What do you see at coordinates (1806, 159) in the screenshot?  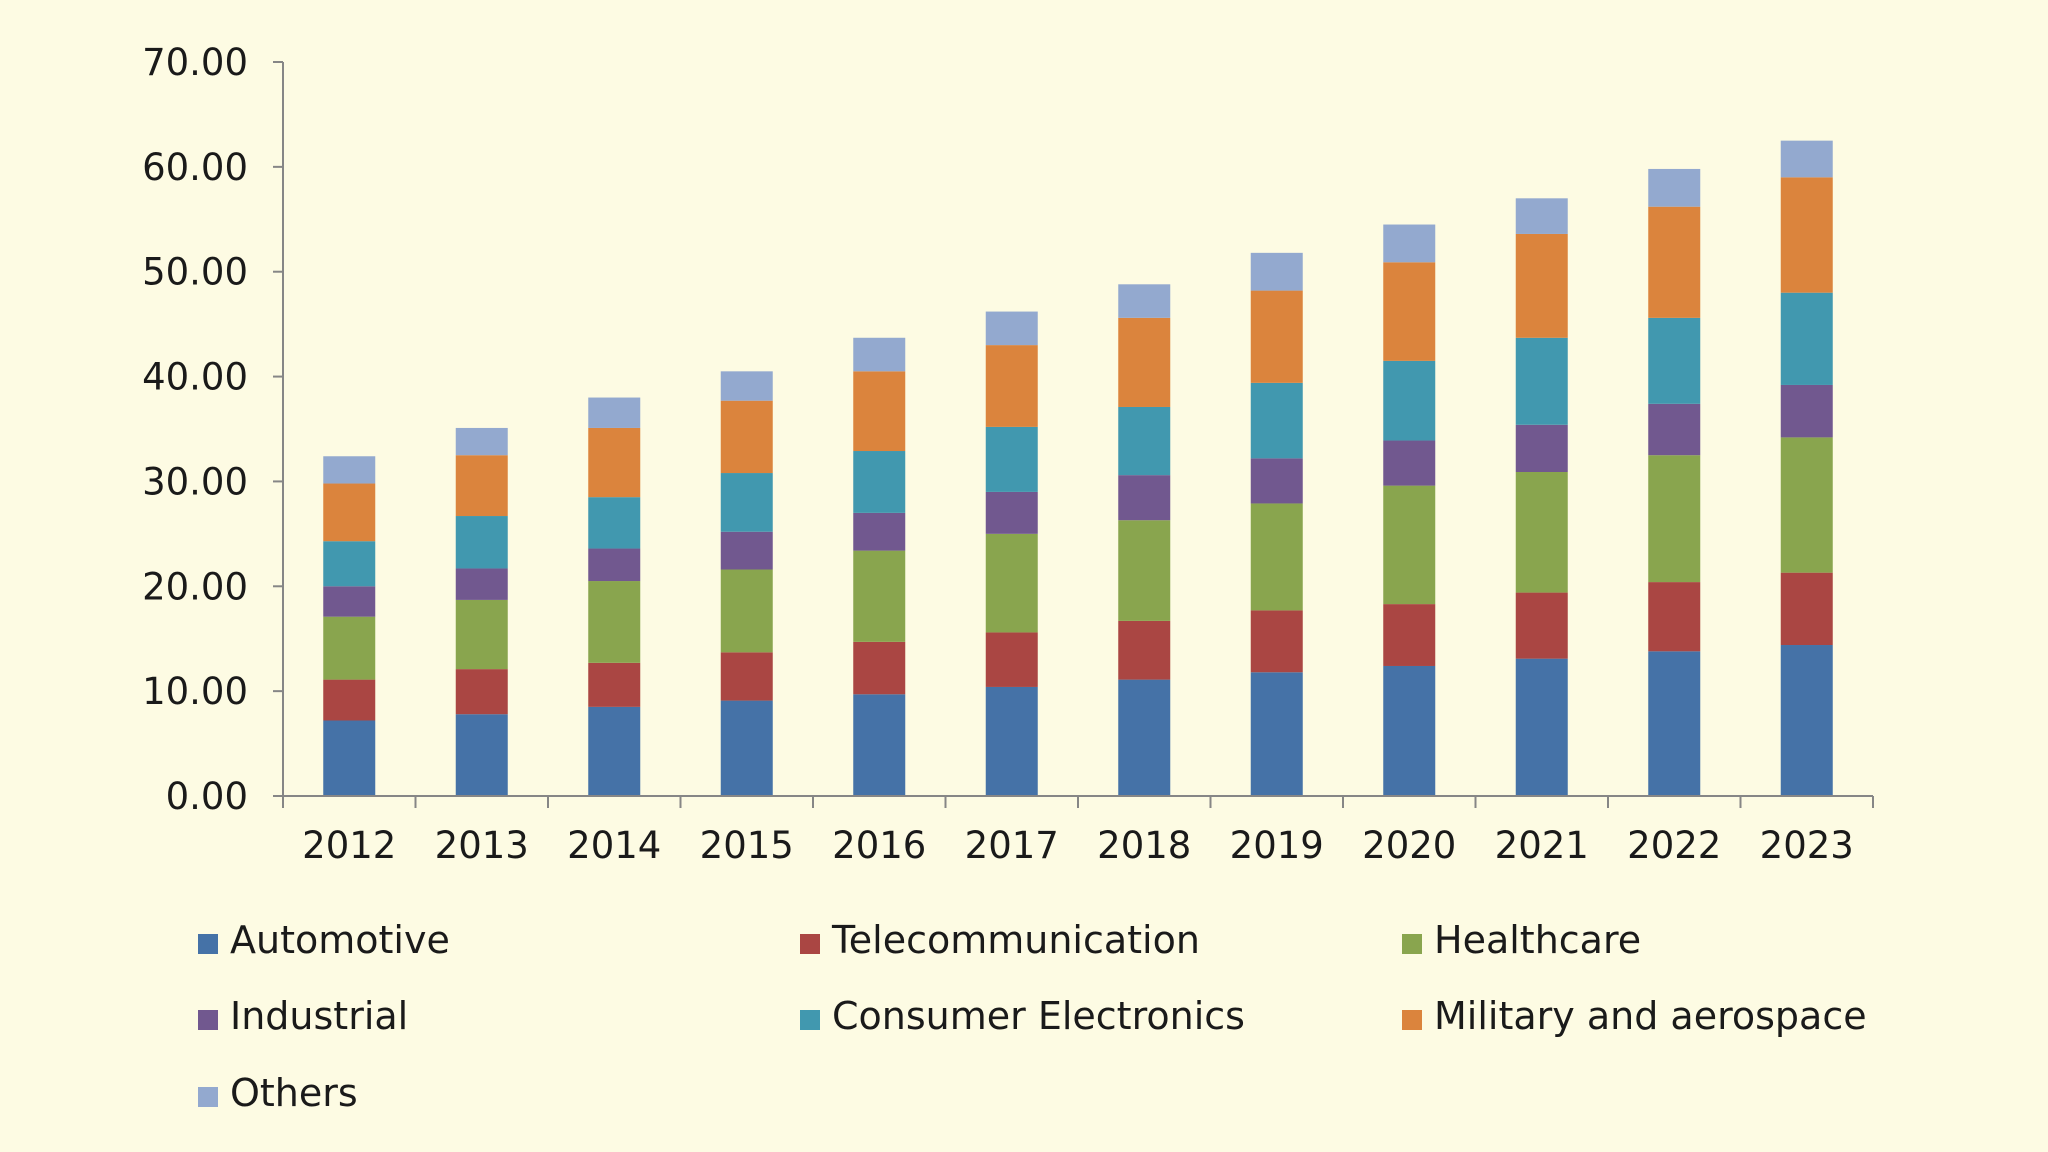 I see `bar-2023-others` at bounding box center [1806, 159].